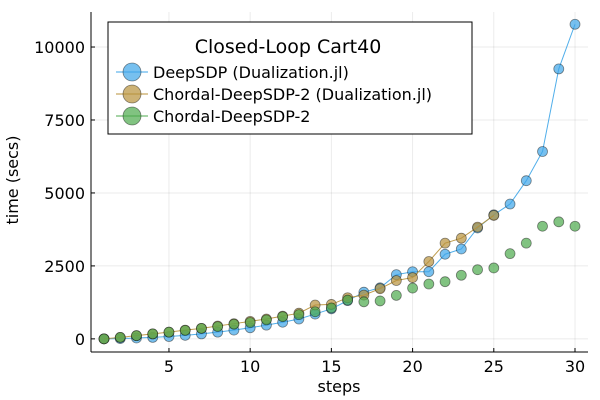 This screenshot has height=400, width=600. What do you see at coordinates (12, 179) in the screenshot?
I see `y-axis-title: time (secs)` at bounding box center [12, 179].